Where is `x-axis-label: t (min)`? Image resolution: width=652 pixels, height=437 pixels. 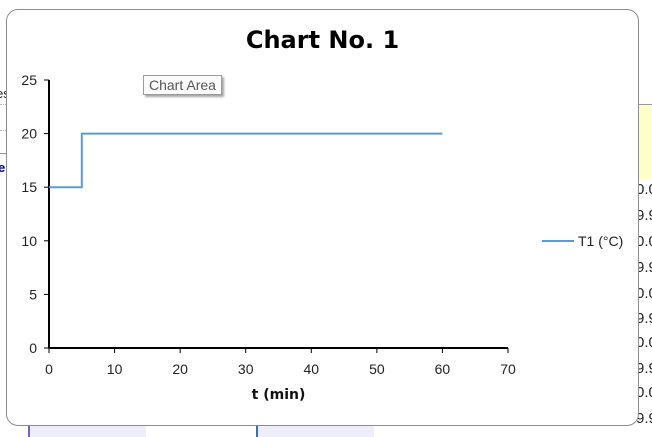
x-axis-label: t (min) is located at coordinates (279, 395).